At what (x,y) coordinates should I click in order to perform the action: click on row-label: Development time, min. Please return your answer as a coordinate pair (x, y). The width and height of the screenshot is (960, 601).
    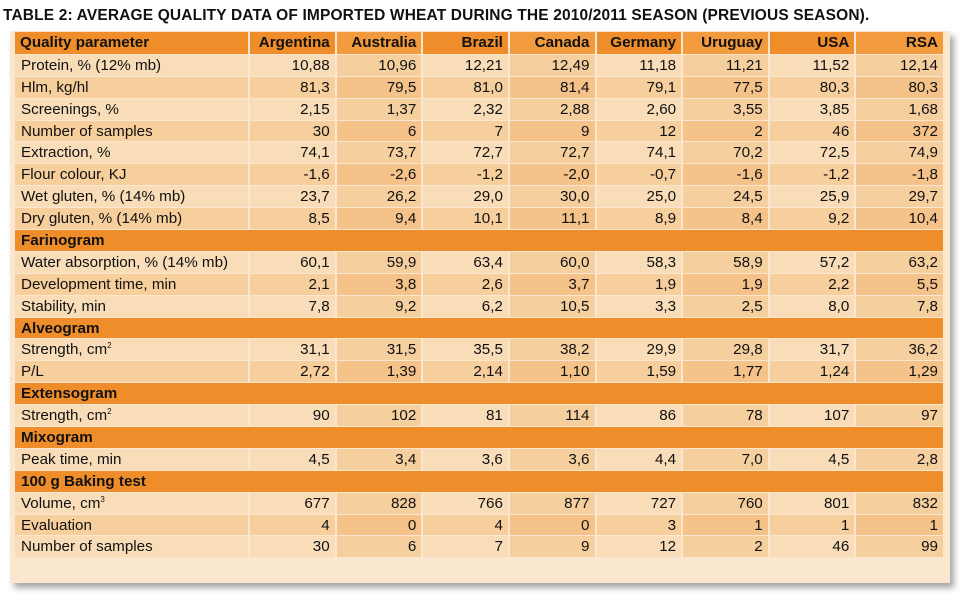
    Looking at the image, I should click on (133, 283).